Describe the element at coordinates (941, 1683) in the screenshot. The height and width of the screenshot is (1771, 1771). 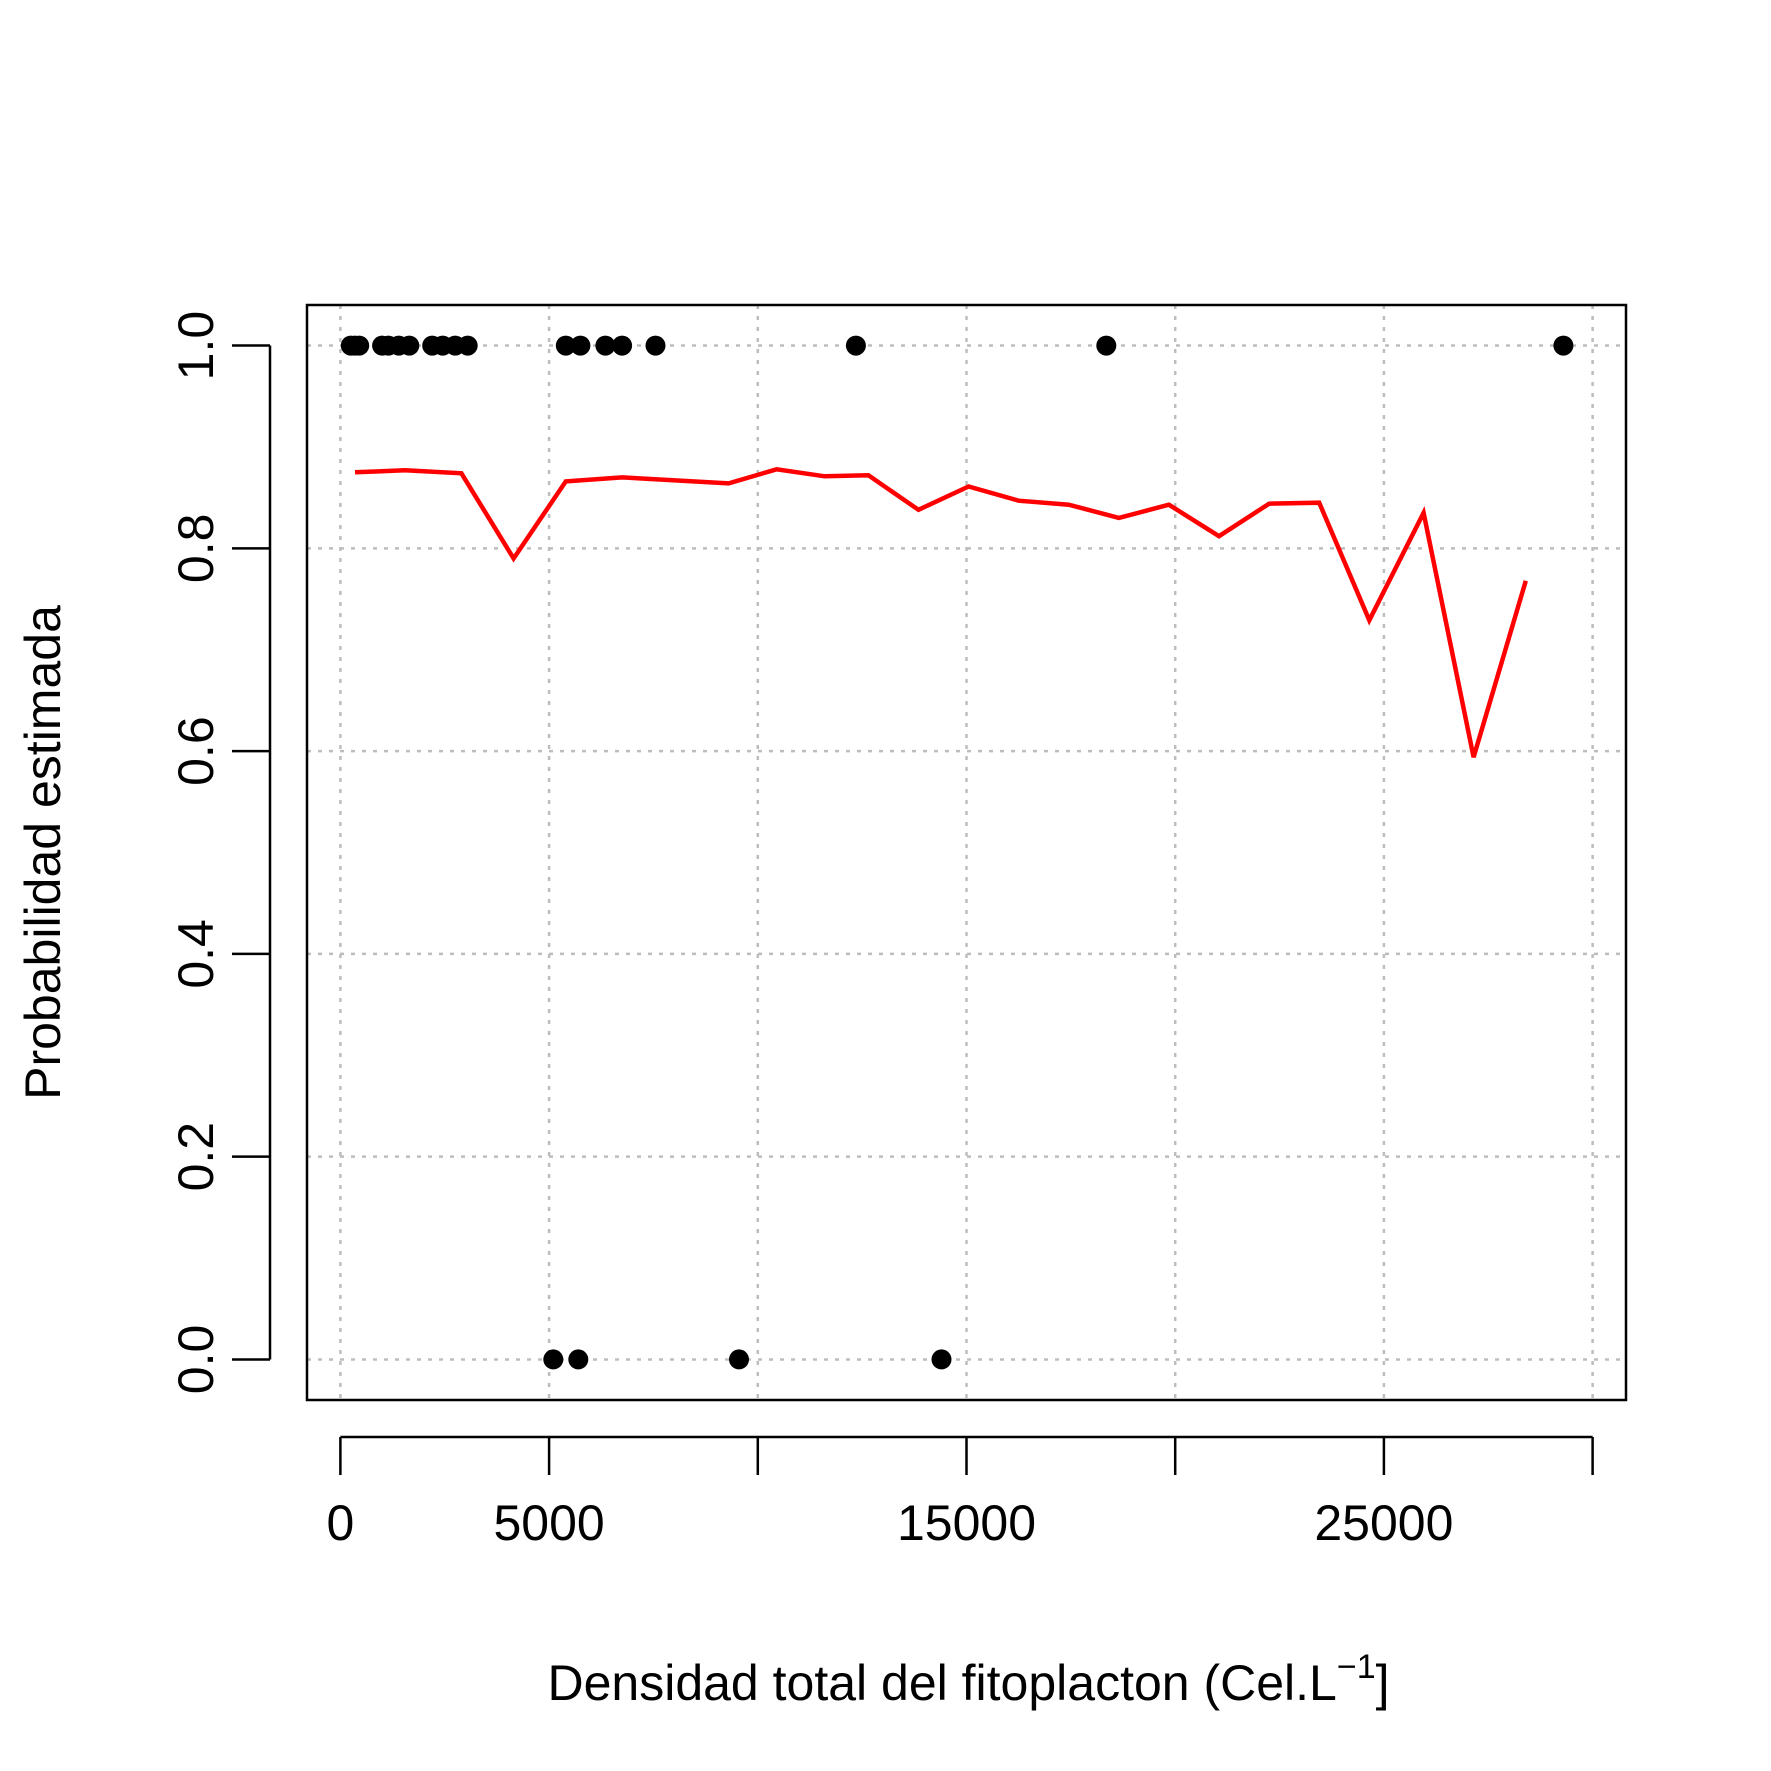
I see `x-axis-label-main: Densidad total del fitoplacton (Cel.L` at that location.